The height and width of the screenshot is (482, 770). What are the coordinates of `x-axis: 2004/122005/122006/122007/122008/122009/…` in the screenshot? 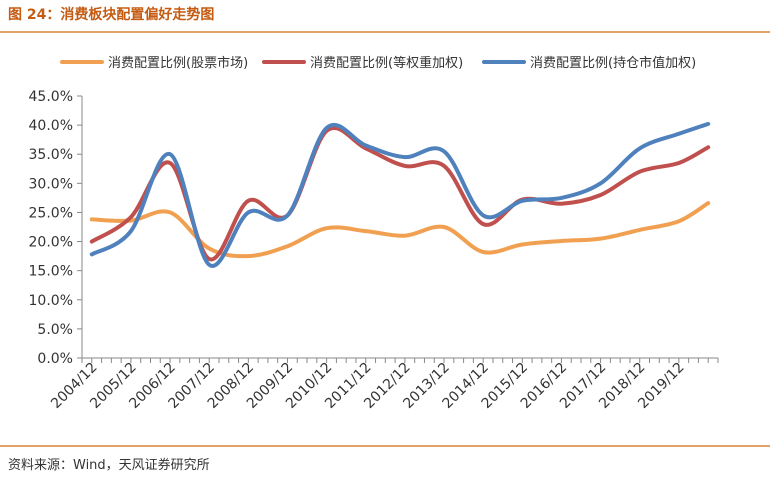 It's located at (383, 384).